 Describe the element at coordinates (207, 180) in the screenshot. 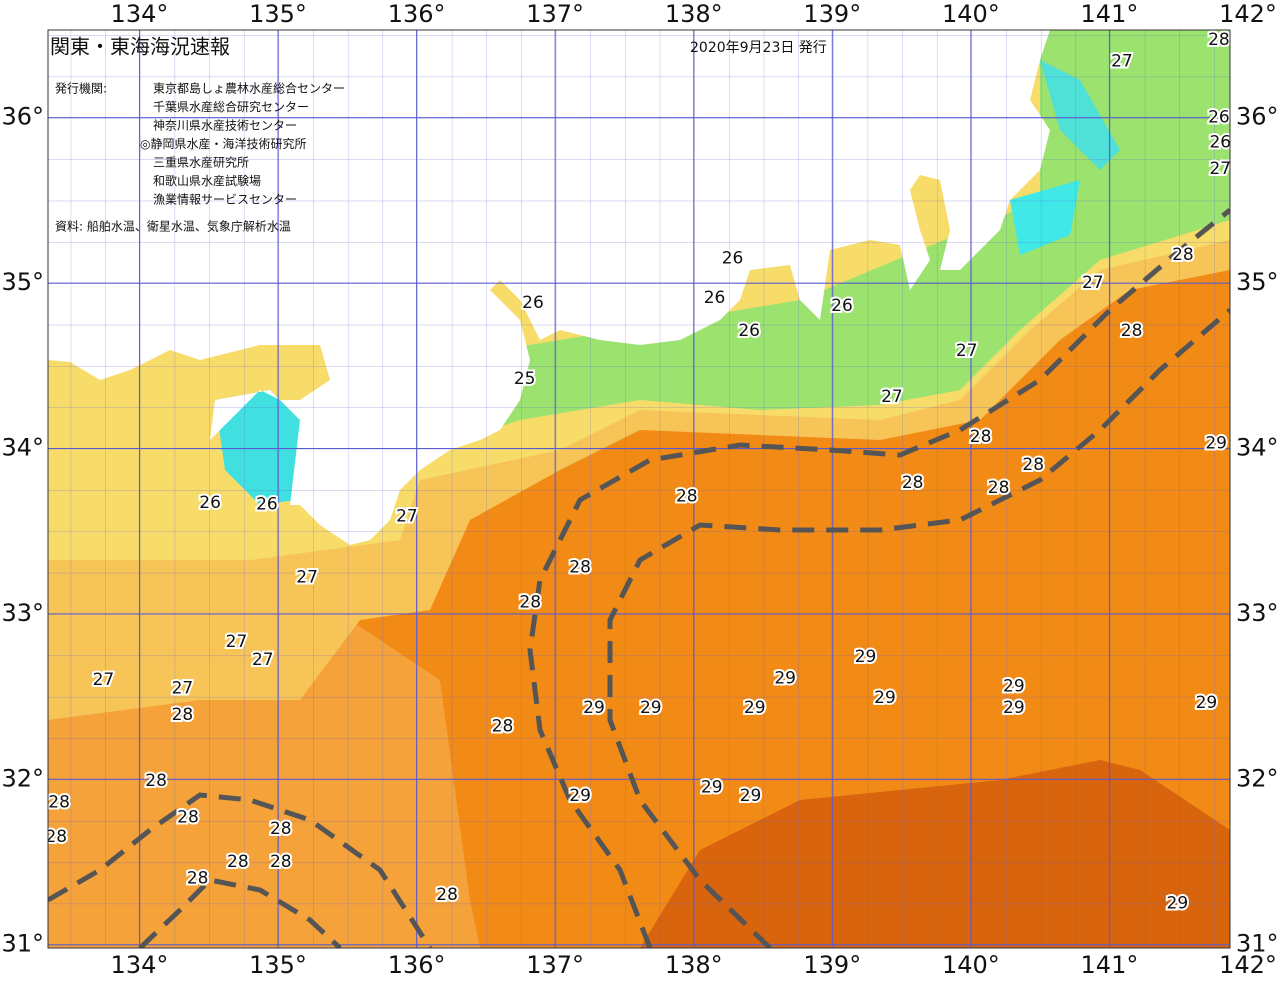

I see `agency: 和歌山県水産試験場` at that location.